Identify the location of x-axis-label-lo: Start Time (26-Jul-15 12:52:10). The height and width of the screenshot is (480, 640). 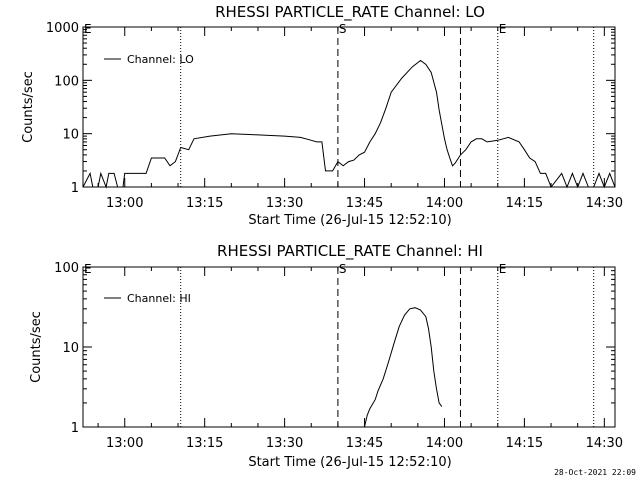
(349, 220).